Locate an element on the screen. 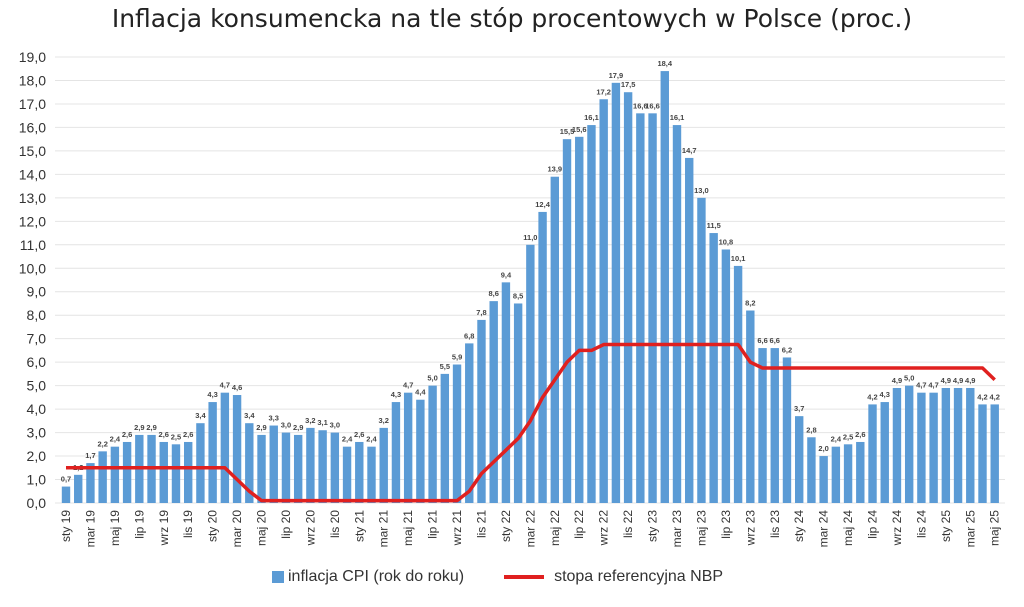 The width and height of the screenshot is (1024, 607). data-label: 16,6 is located at coordinates (652, 105).